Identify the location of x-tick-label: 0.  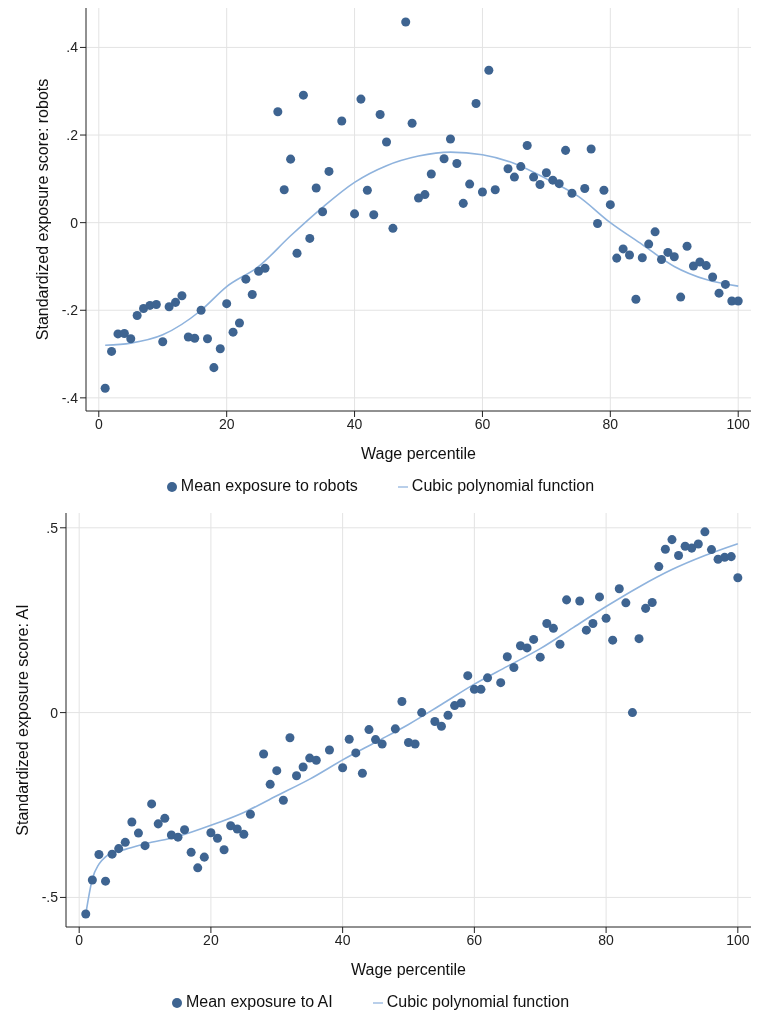
(98, 423).